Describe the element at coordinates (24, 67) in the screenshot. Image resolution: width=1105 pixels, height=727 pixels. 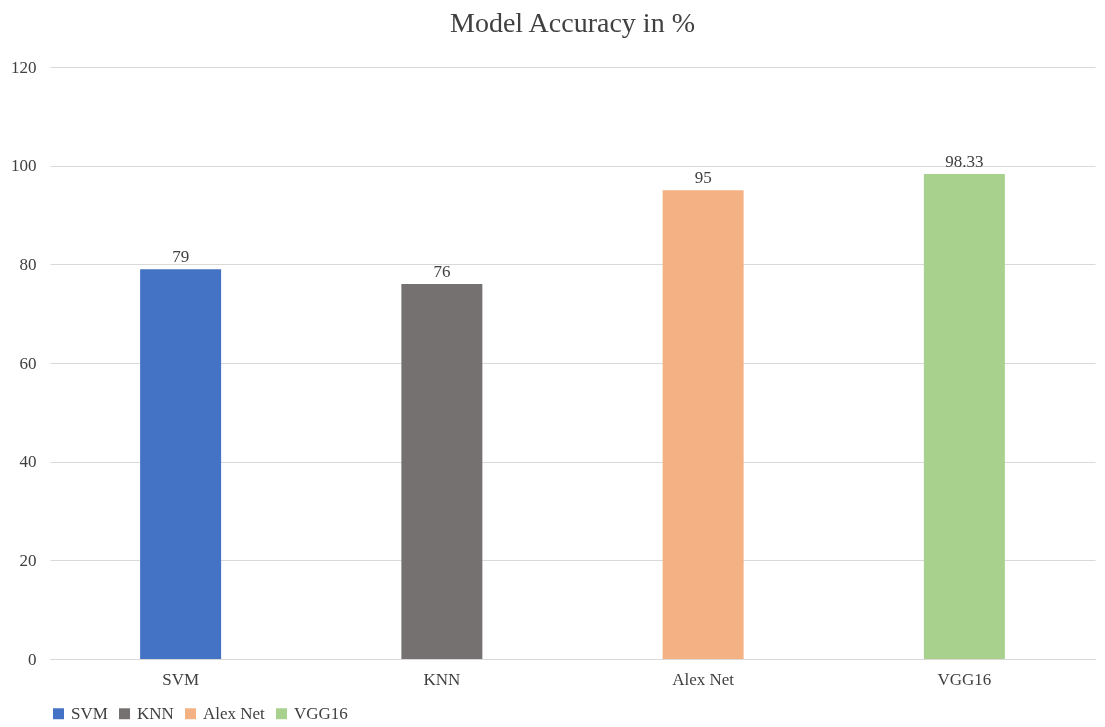
I see `y-tick-label: 120` at that location.